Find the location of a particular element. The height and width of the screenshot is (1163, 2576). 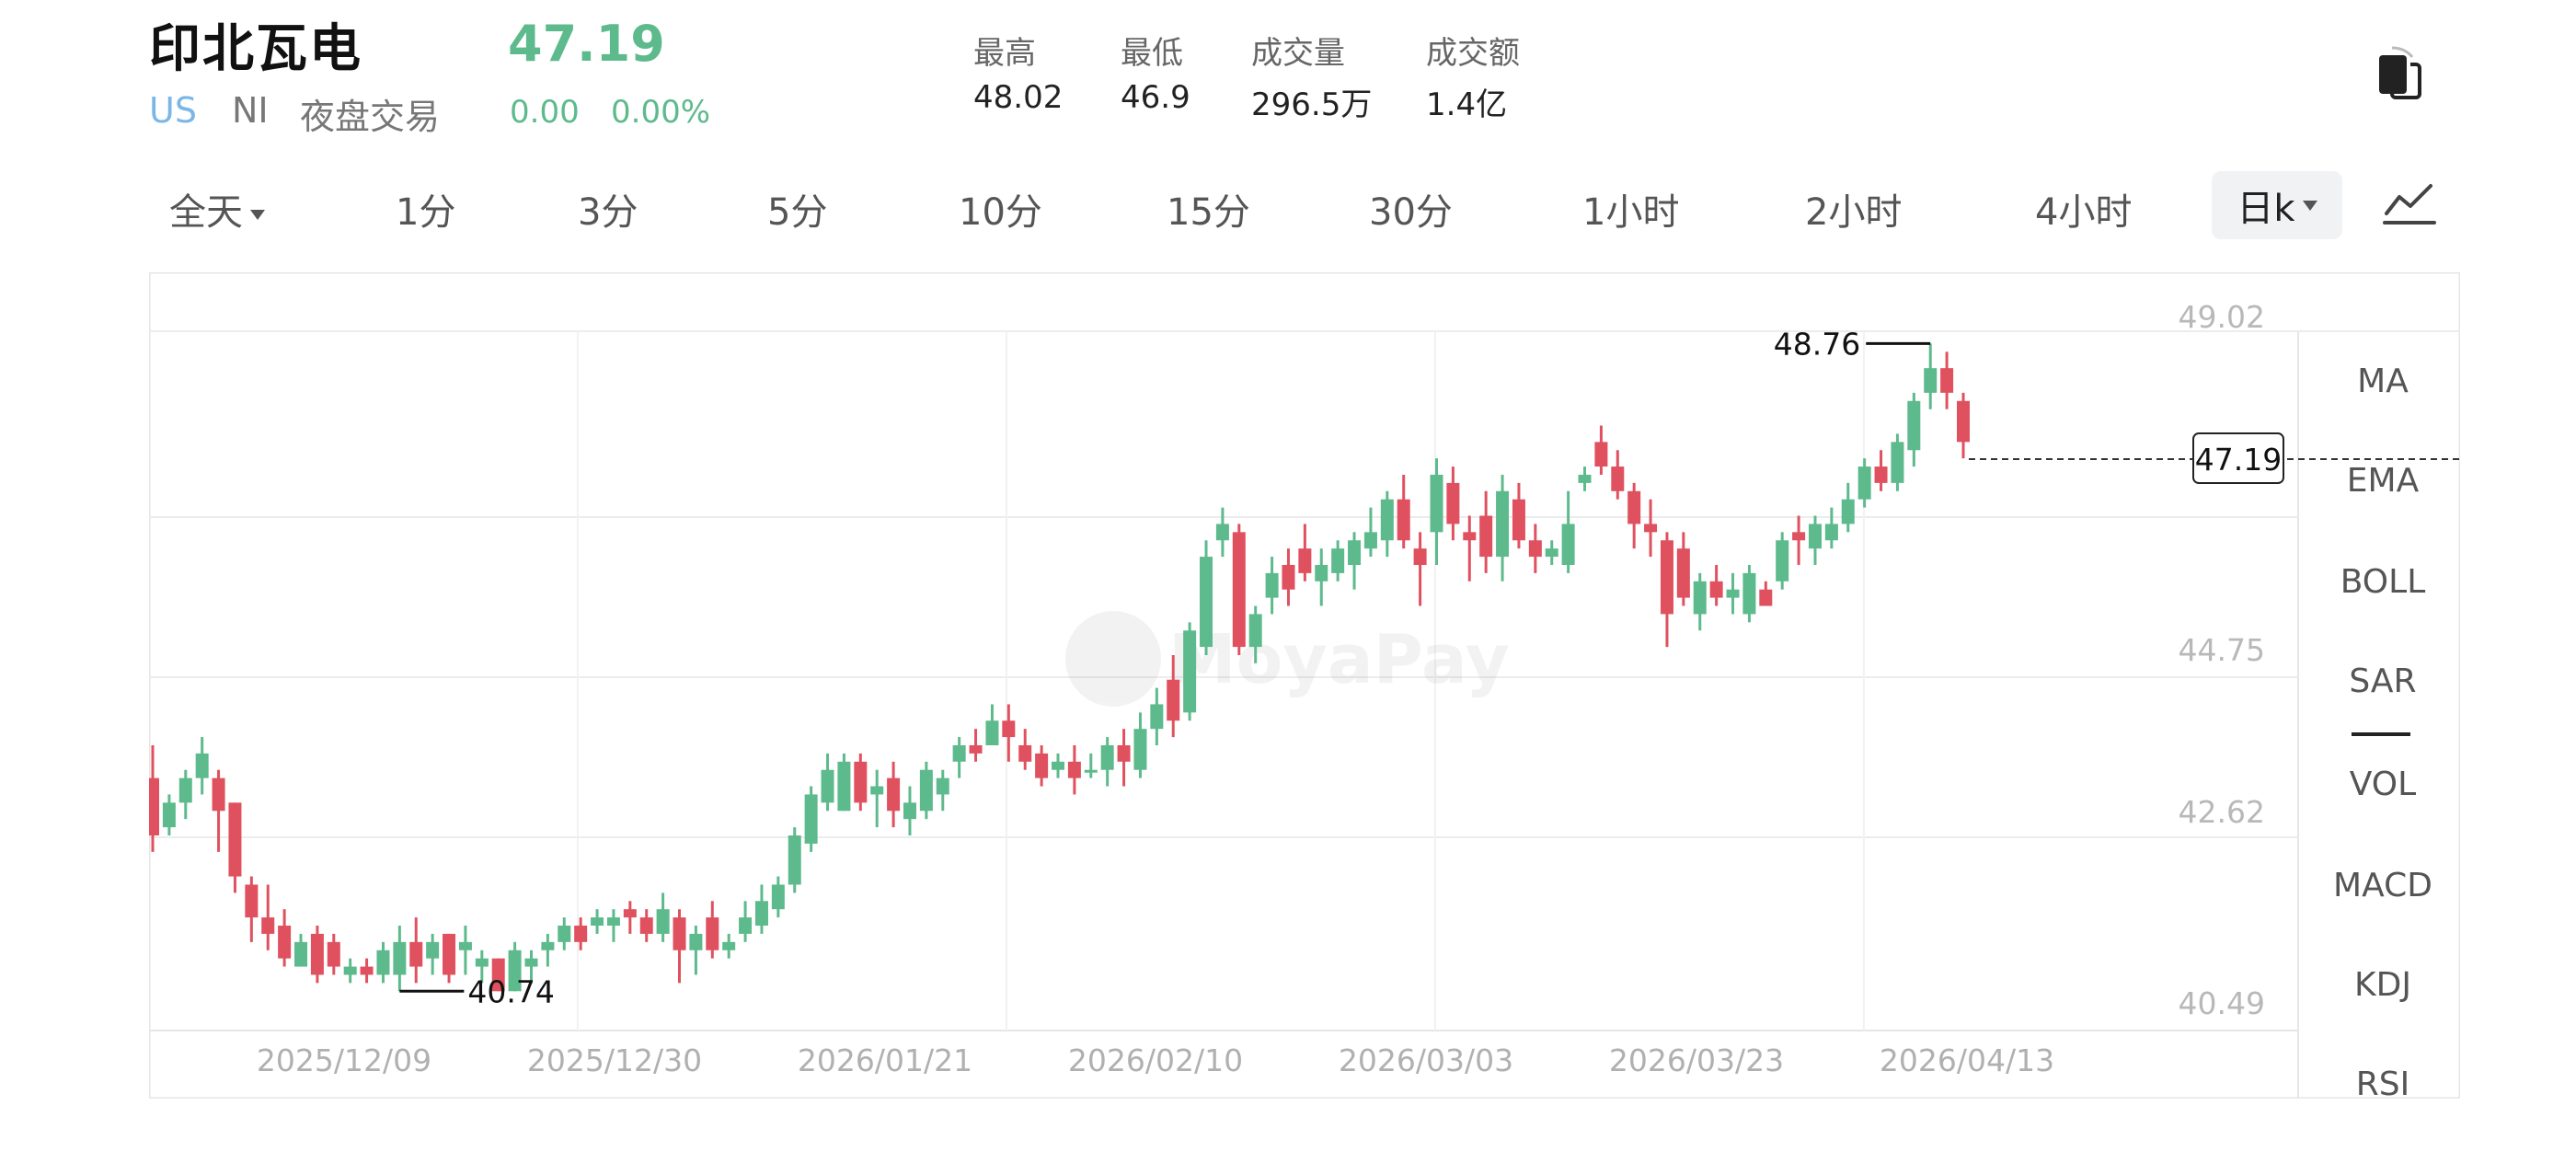

tab-daily-k-label: 日k is located at coordinates (2266, 209).